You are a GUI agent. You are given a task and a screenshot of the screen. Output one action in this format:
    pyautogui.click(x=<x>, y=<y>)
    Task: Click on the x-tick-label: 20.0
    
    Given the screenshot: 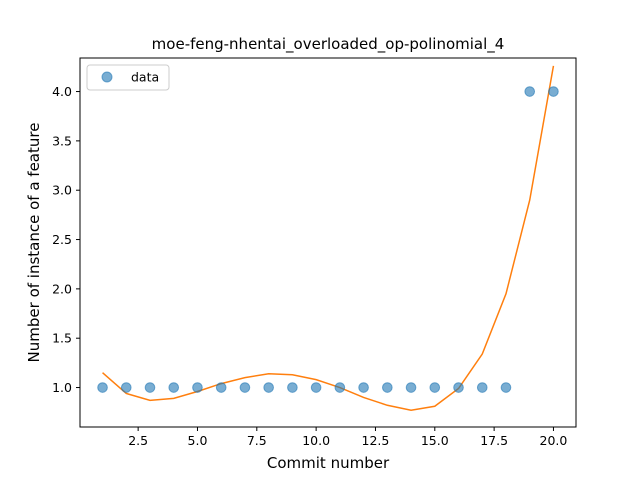 What is the action you would take?
    pyautogui.click(x=554, y=440)
    